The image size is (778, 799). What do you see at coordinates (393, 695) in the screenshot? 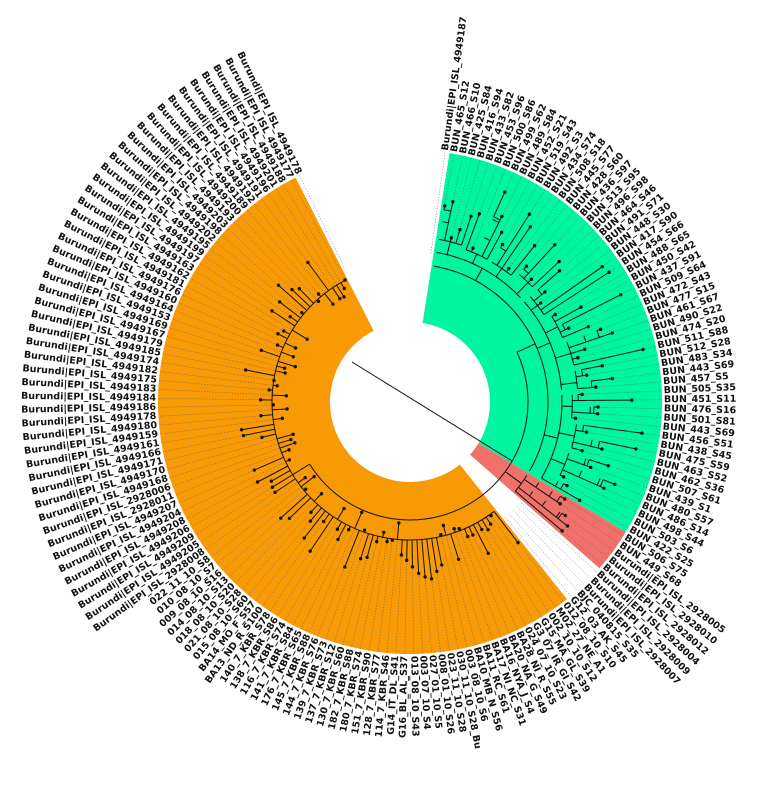
I see `leaf-label: G14_IT_DL_S41` at bounding box center [393, 695].